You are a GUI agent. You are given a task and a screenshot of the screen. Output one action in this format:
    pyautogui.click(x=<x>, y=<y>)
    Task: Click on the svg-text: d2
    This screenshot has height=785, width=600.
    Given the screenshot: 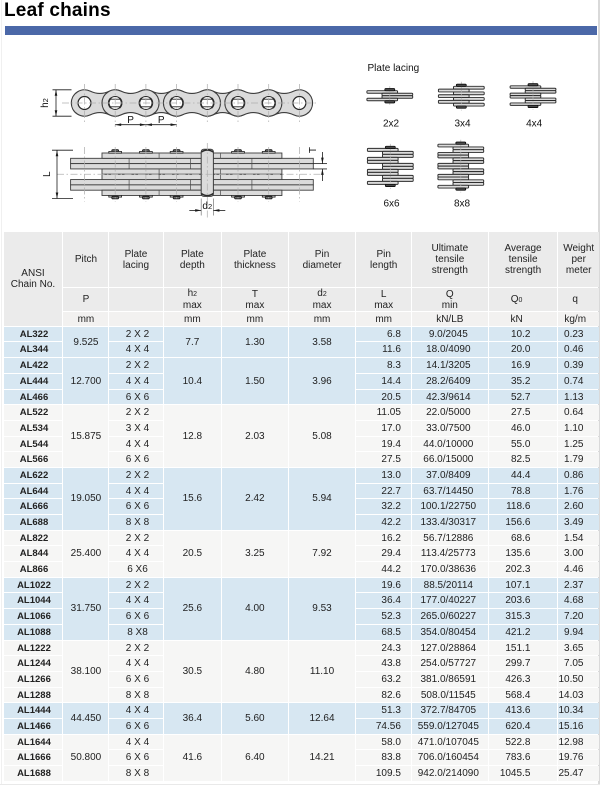 What is the action you would take?
    pyautogui.click(x=207, y=206)
    